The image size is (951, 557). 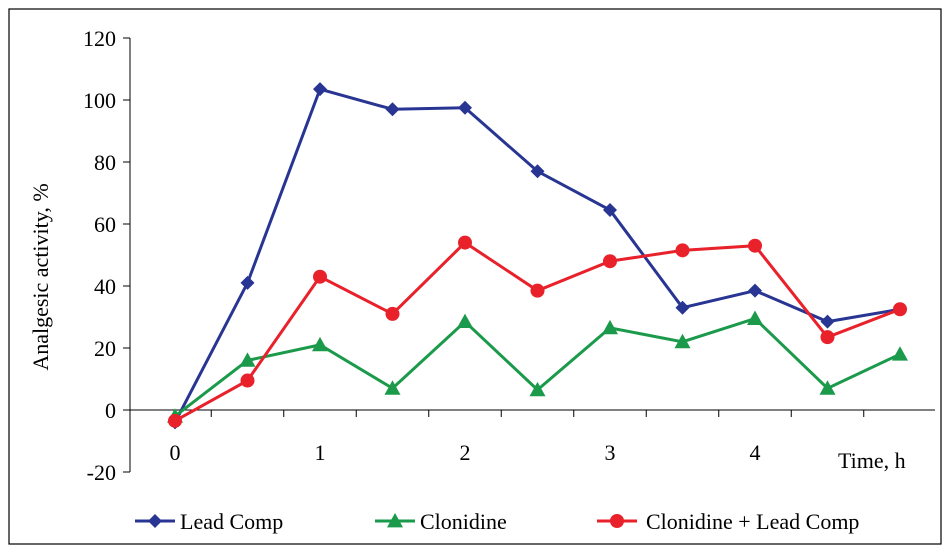 What do you see at coordinates (617, 521) in the screenshot?
I see `legend-marker-circle` at bounding box center [617, 521].